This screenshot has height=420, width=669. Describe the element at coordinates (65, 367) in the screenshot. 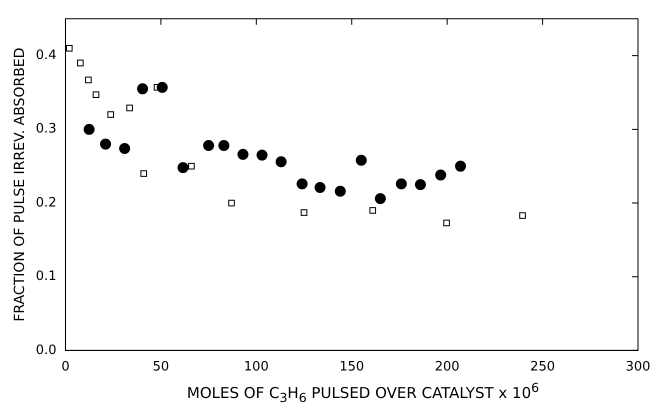

I see `x-tick-label: 0` at that location.